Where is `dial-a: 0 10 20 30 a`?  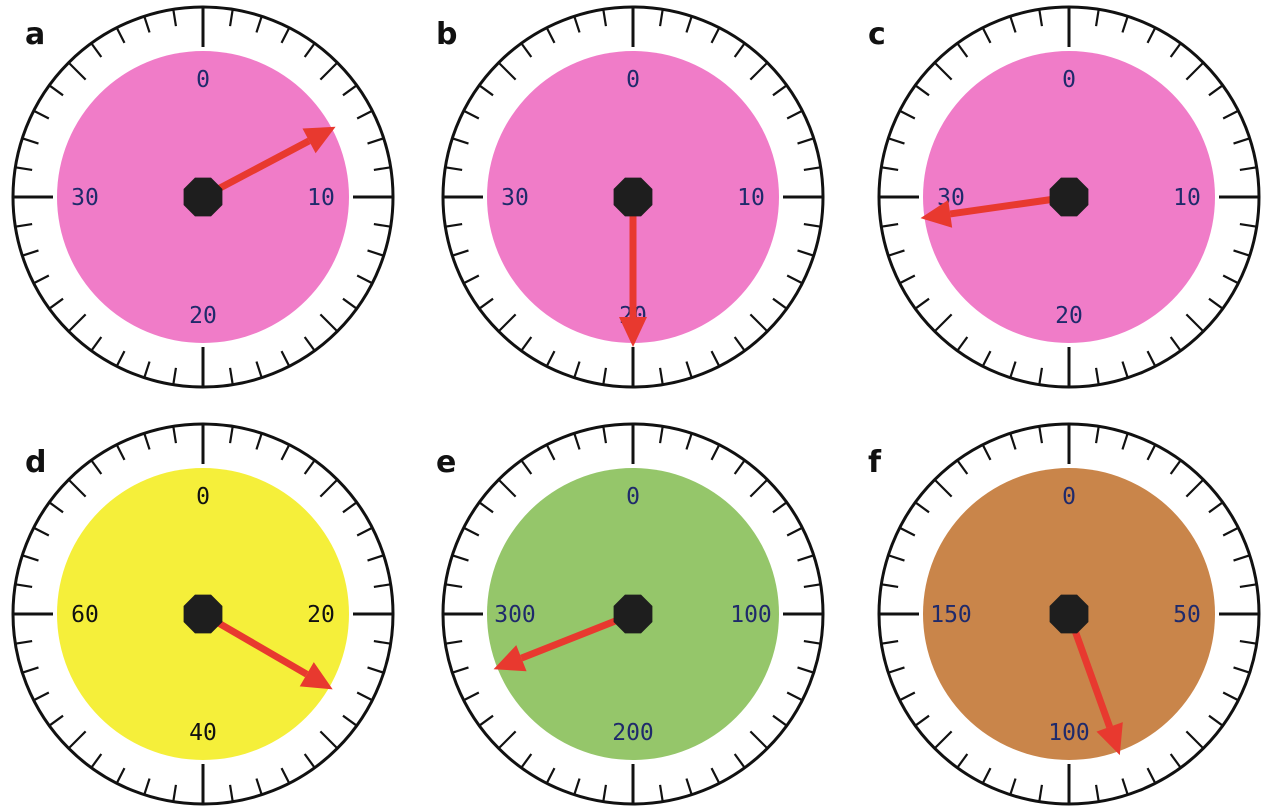
dial-a: 0 10 20 30 a is located at coordinates (203, 197).